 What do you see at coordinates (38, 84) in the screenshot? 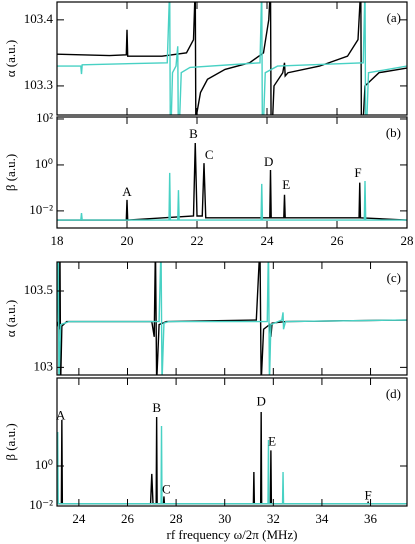
I see `y-tick-label: 103.3` at bounding box center [38, 84].